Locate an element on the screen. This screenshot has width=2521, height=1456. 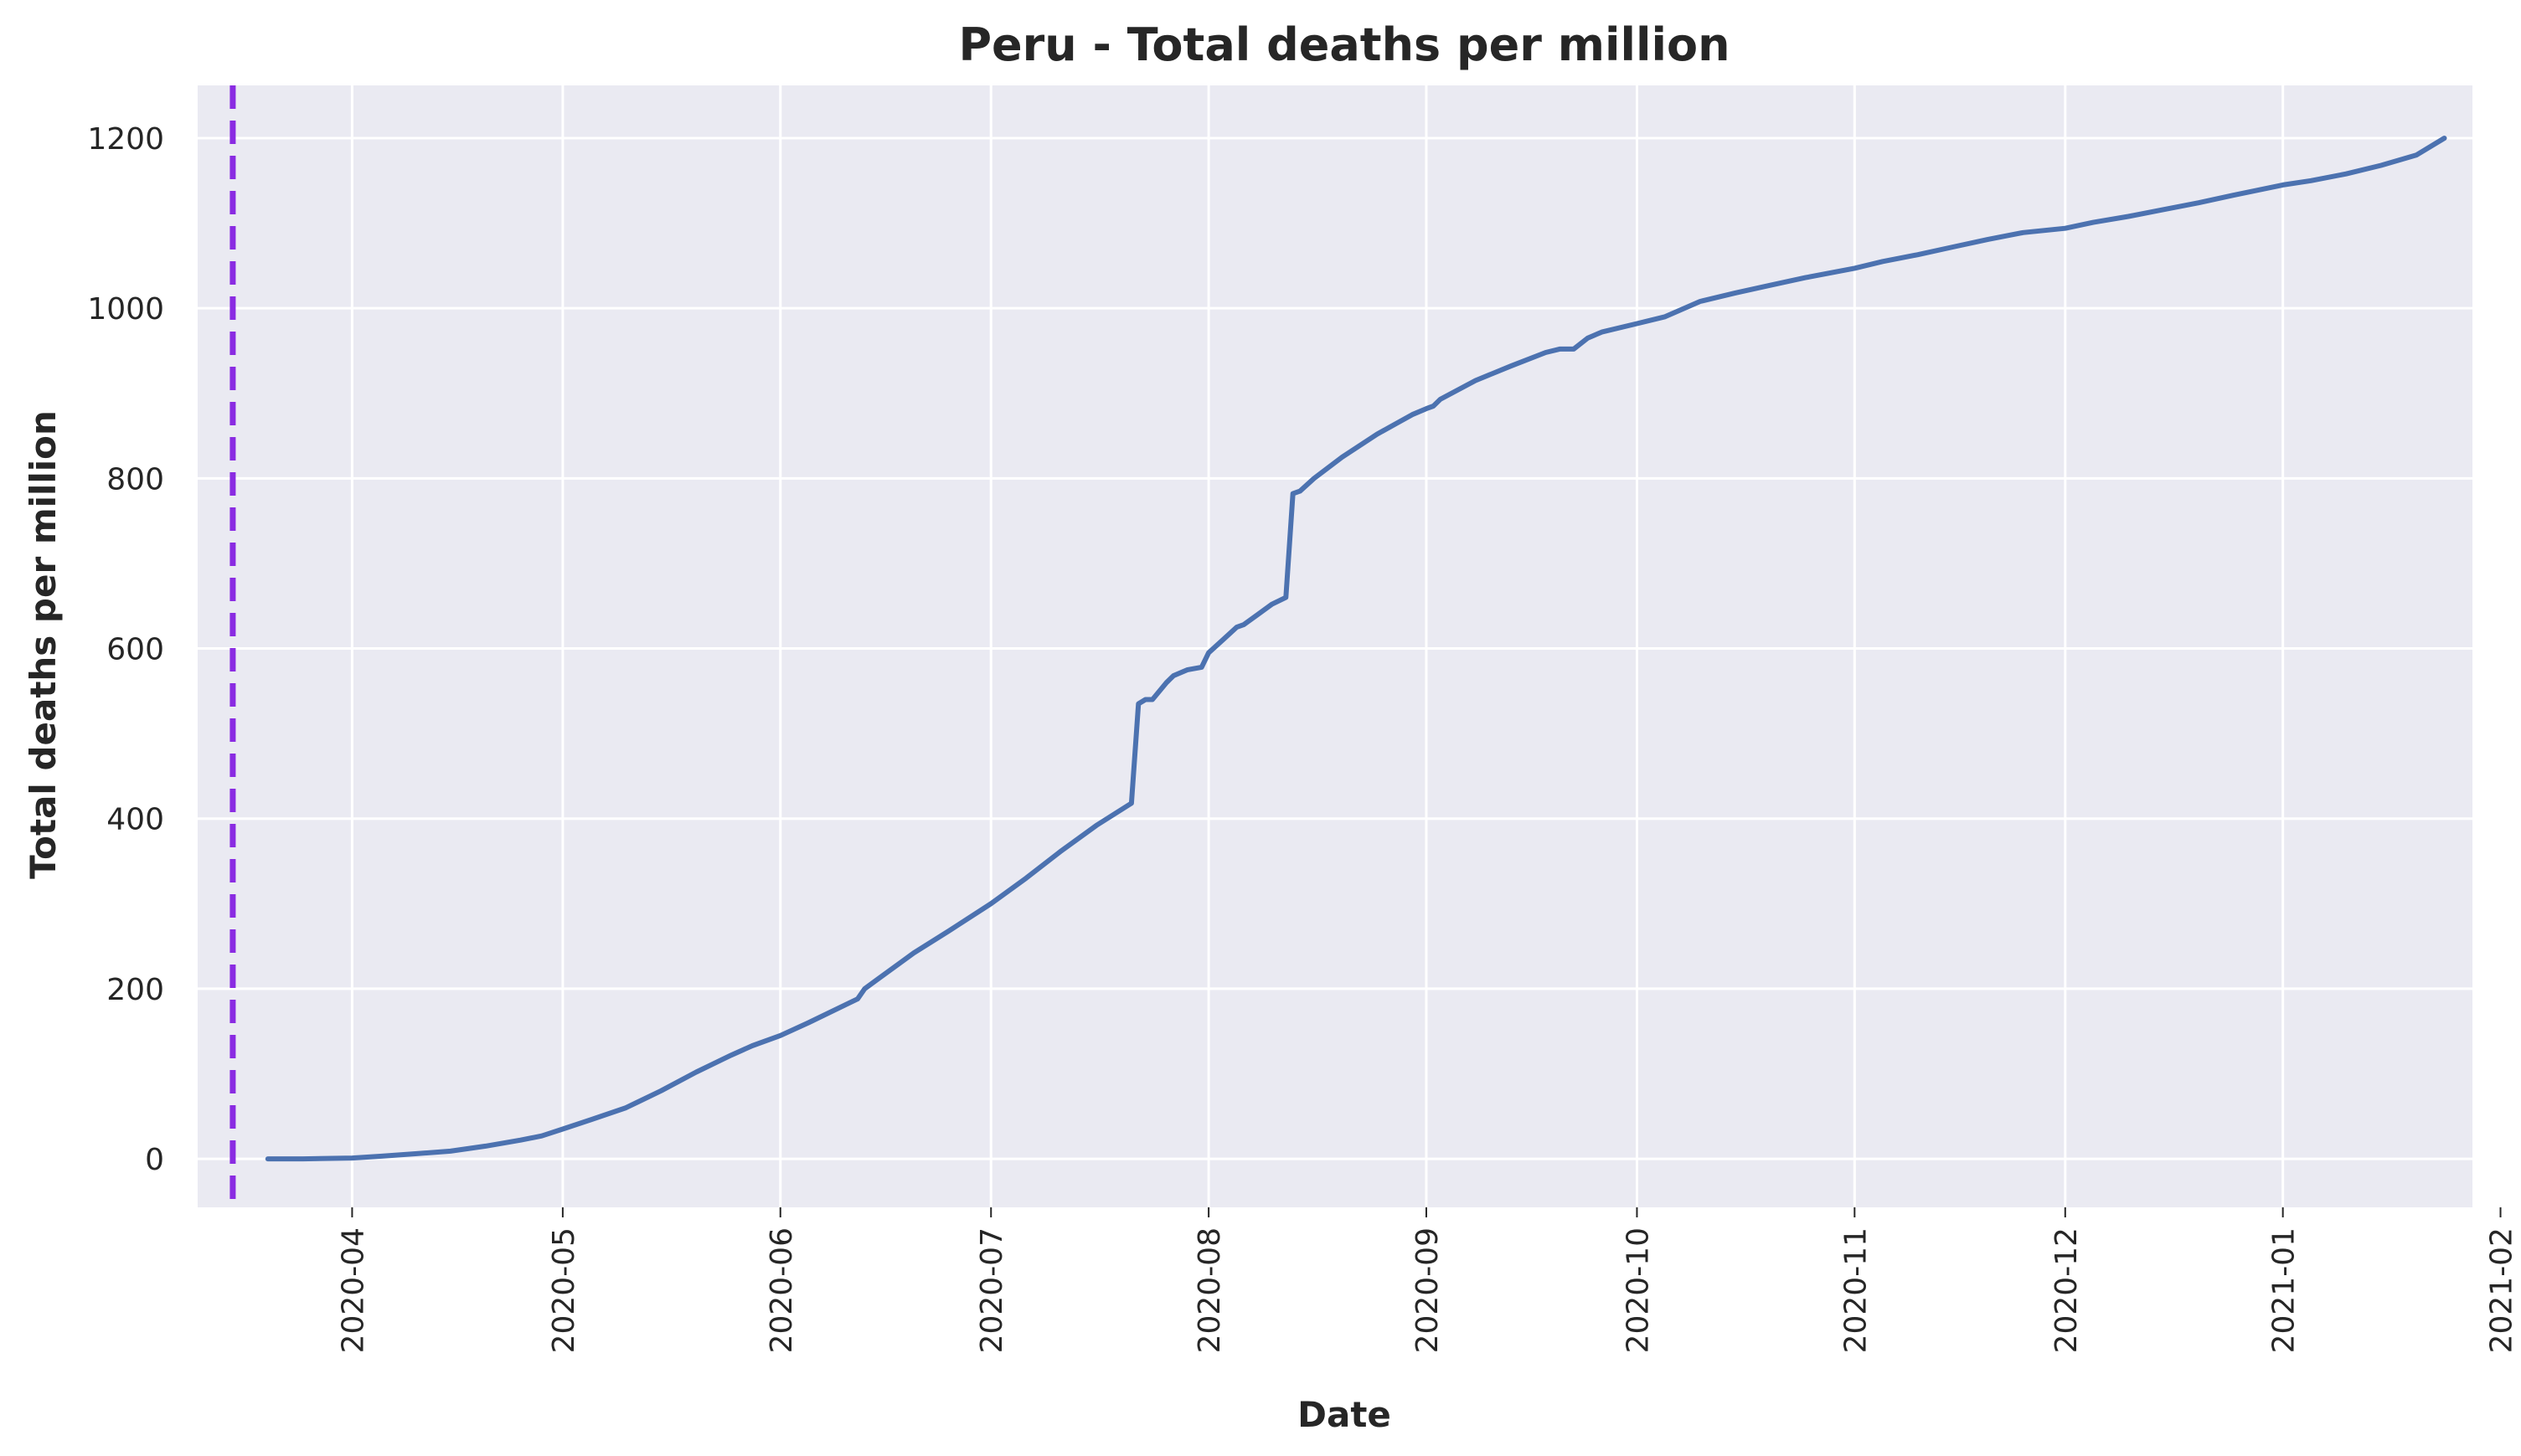
x-tick-label: 2021-02 is located at coordinates (2502, 1290).